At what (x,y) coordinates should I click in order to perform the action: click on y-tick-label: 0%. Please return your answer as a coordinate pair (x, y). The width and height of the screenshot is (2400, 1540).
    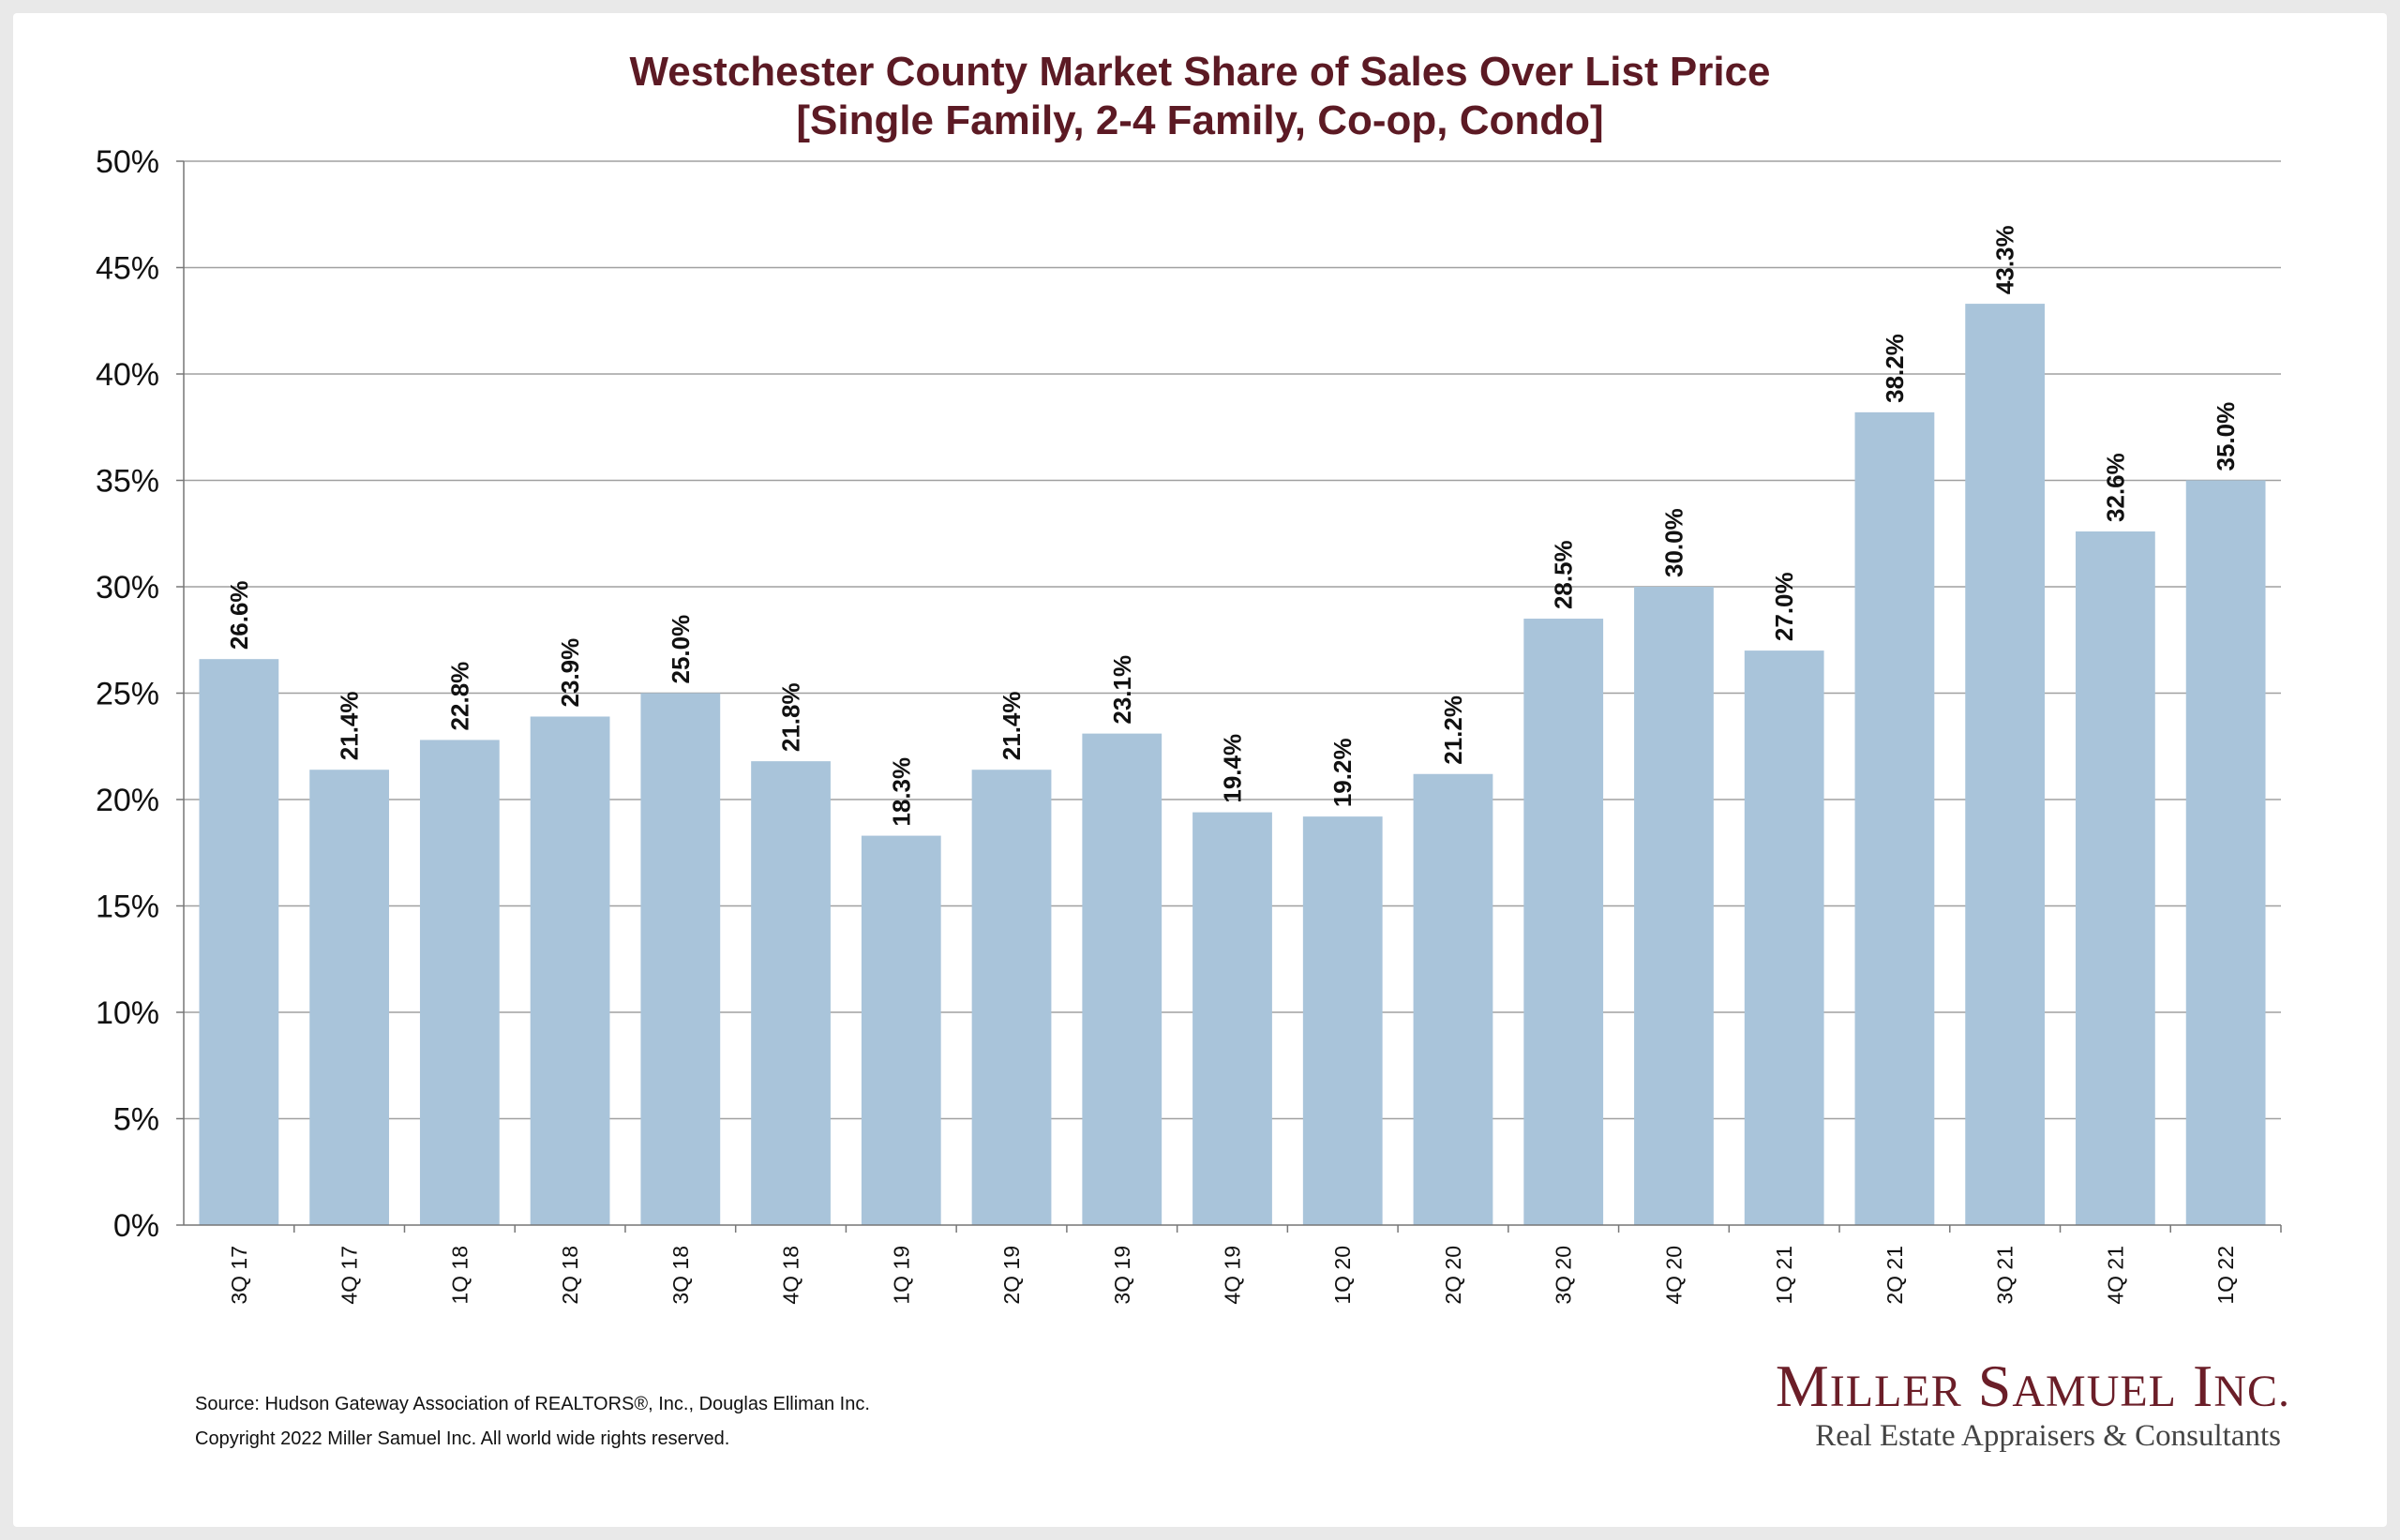
    Looking at the image, I should click on (136, 1226).